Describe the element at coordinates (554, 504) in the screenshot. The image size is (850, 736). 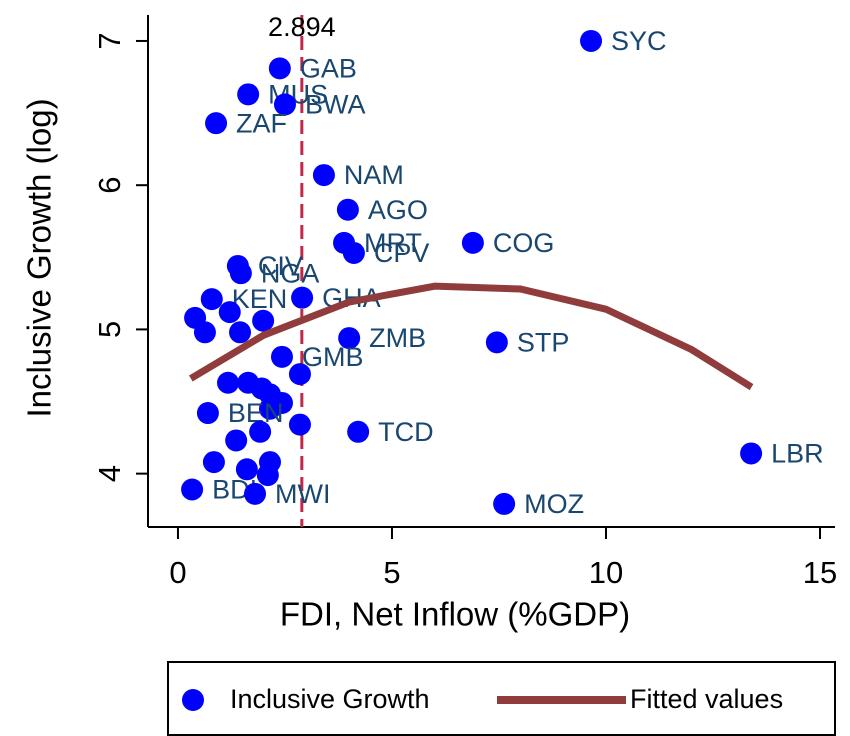
I see `point-label: MOZ` at that location.